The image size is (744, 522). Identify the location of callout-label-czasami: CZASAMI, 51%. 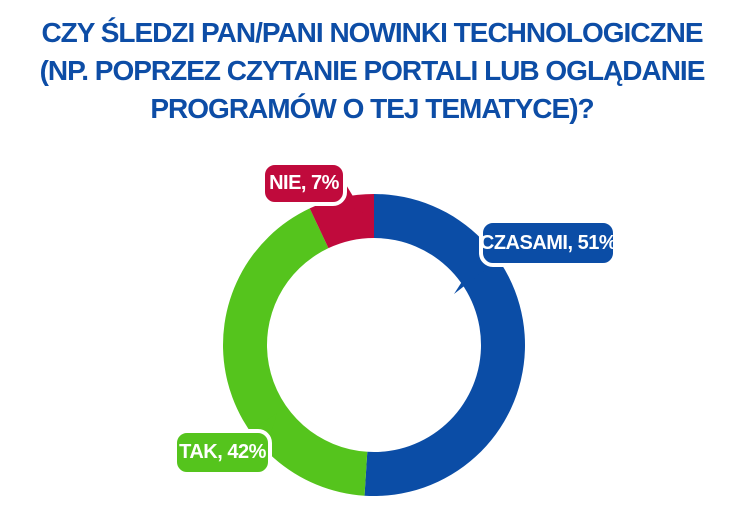
(548, 243).